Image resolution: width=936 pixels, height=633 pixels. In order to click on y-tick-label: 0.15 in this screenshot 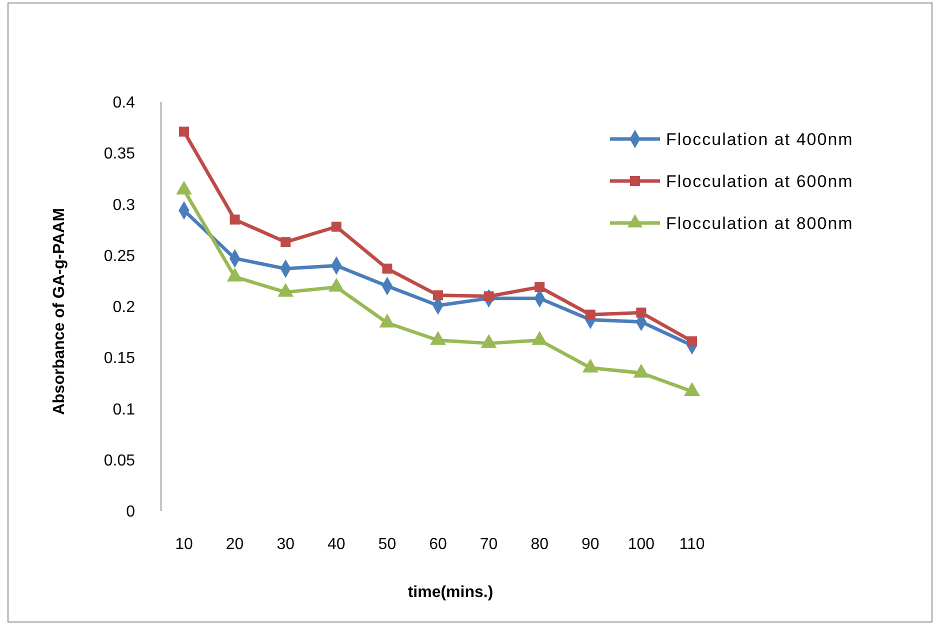, I will do `click(120, 359)`.